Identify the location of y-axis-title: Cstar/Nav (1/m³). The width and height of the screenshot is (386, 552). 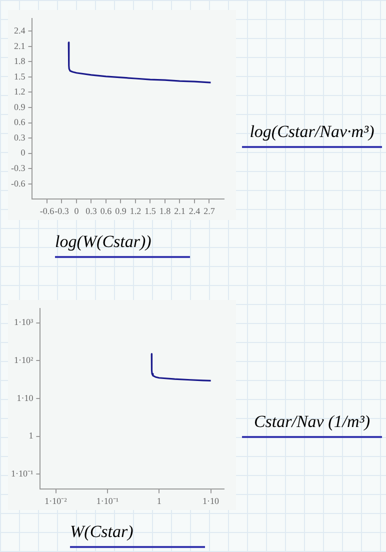
(312, 425).